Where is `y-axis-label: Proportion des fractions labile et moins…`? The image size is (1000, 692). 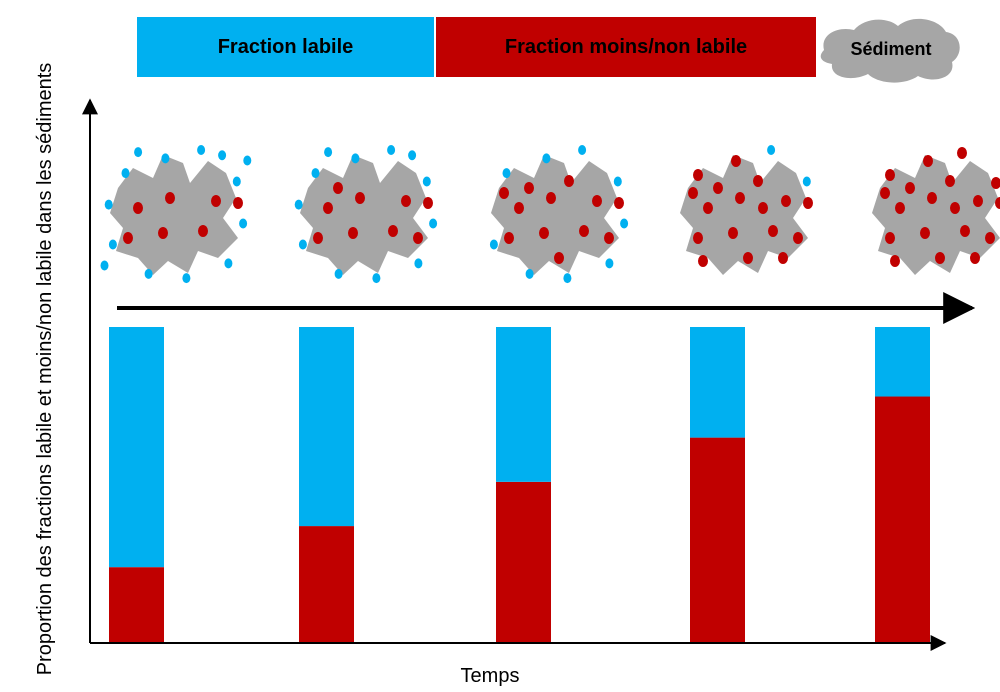 y-axis-label: Proportion des fractions labile et moins… is located at coordinates (45, 369).